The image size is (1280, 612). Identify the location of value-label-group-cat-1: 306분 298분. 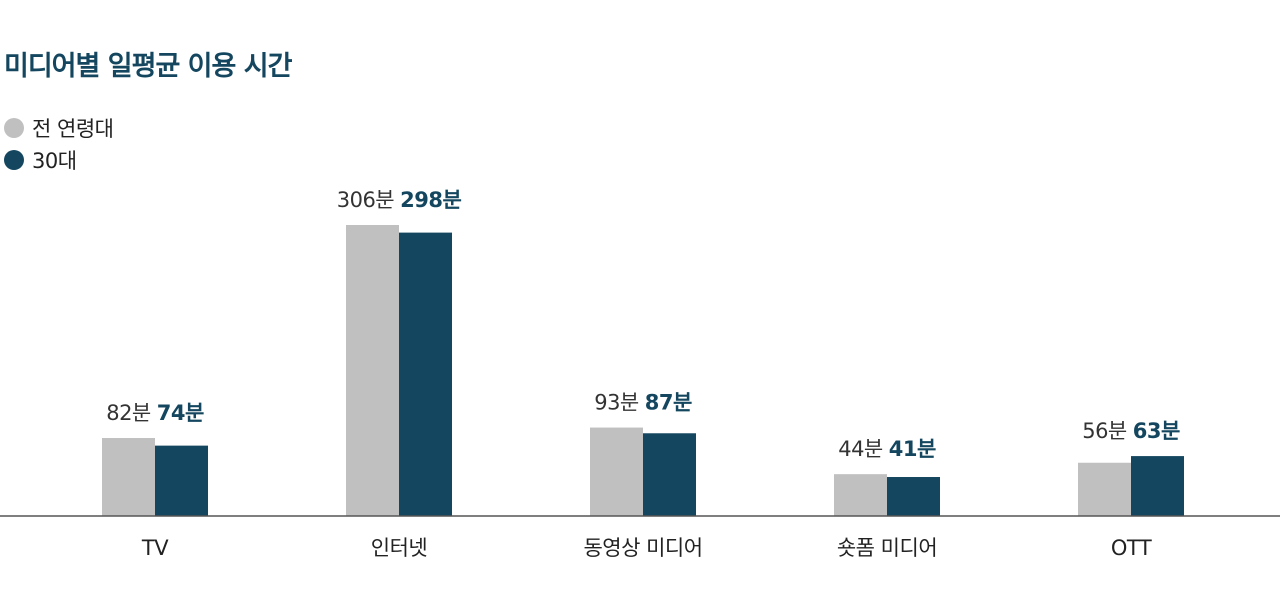
(399, 200).